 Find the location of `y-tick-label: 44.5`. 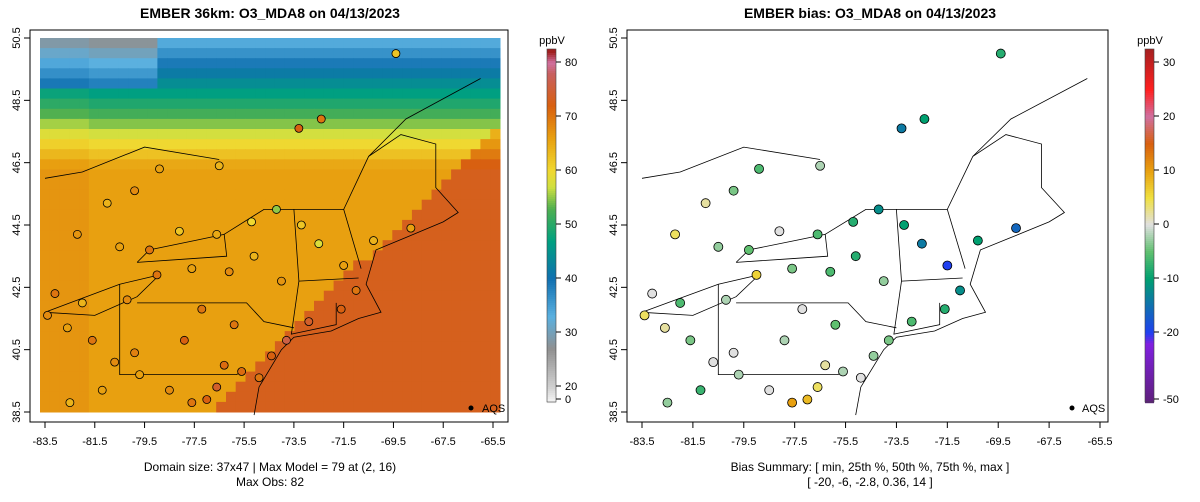

y-tick-label: 44.5 is located at coordinates (17, 224).